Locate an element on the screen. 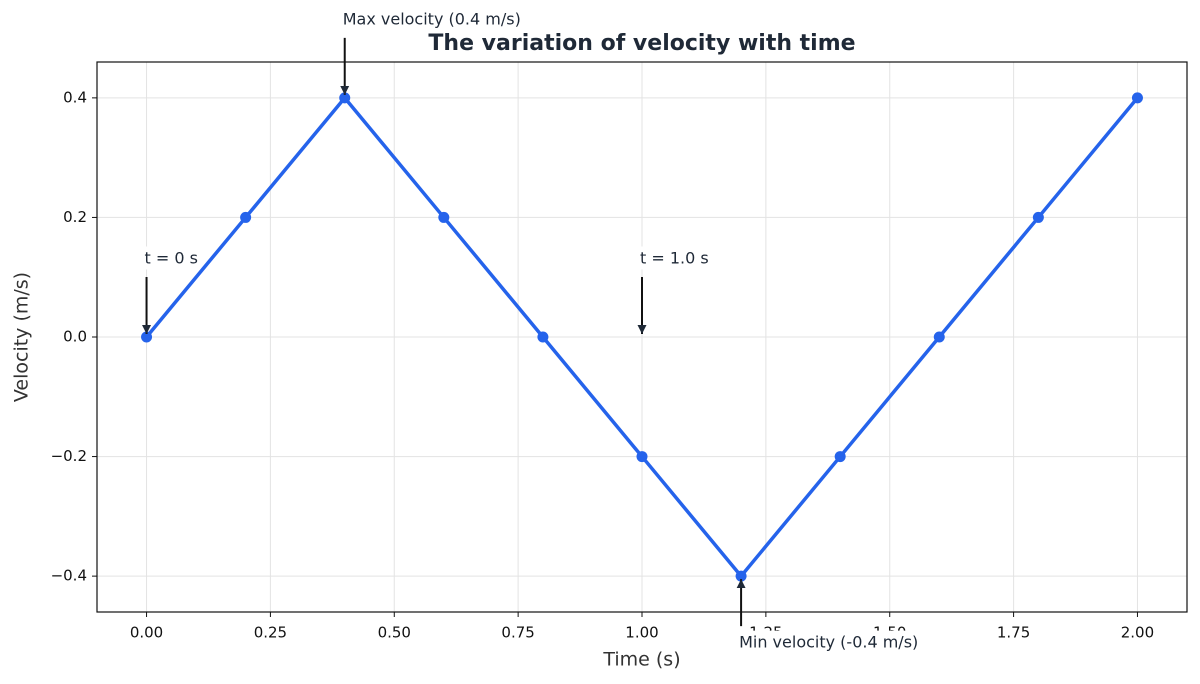  y-tick-label: 0.2 is located at coordinates (75, 217).